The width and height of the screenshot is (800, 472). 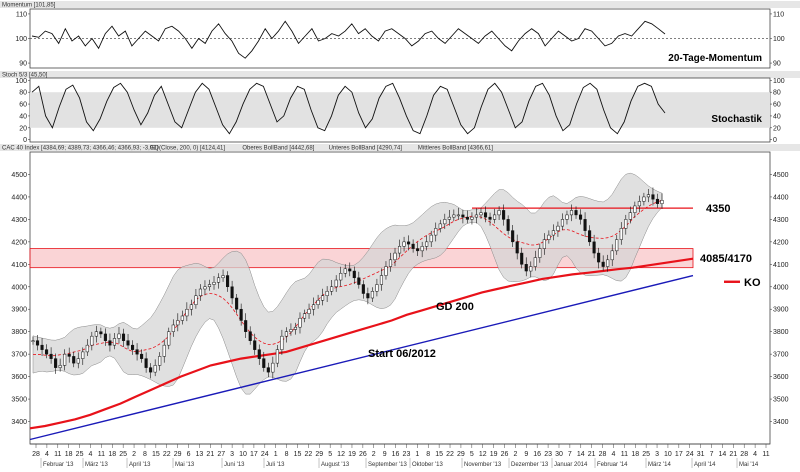 I want to click on x-tick-day-47: 23, so click(x=548, y=454).